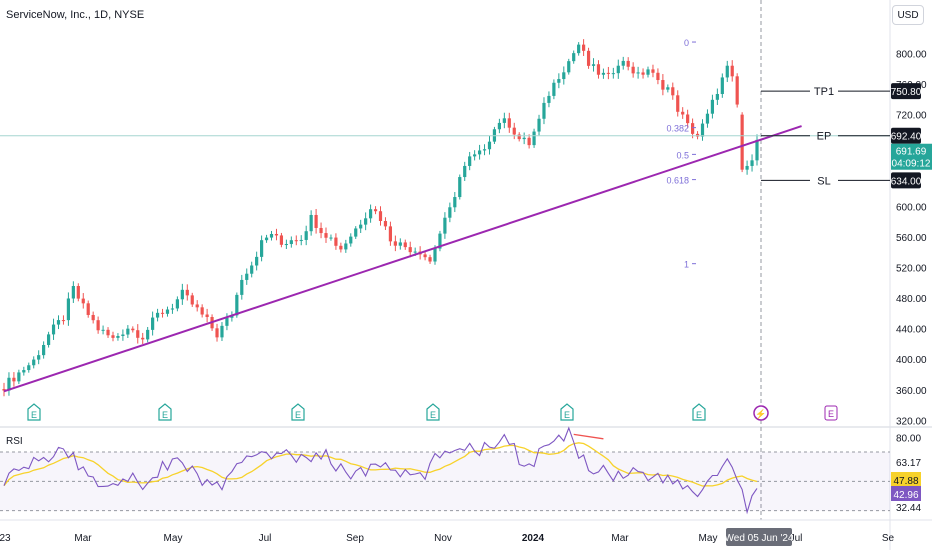 This screenshot has width=932, height=550. Describe the element at coordinates (761, 413) in the screenshot. I see `earnings-marker: ⚡` at that location.